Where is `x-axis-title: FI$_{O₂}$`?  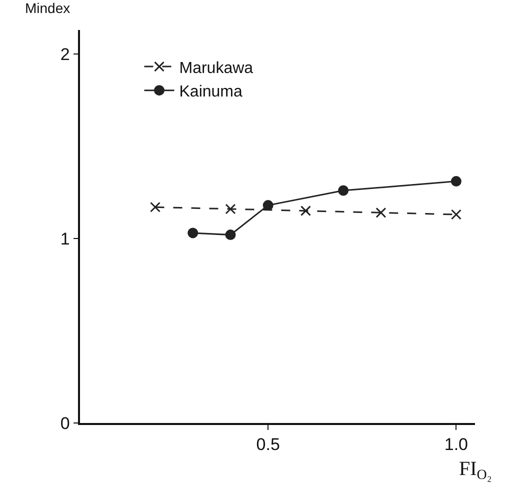
x-axis-title: FI$_{O₂}$ is located at coordinates (475, 471).